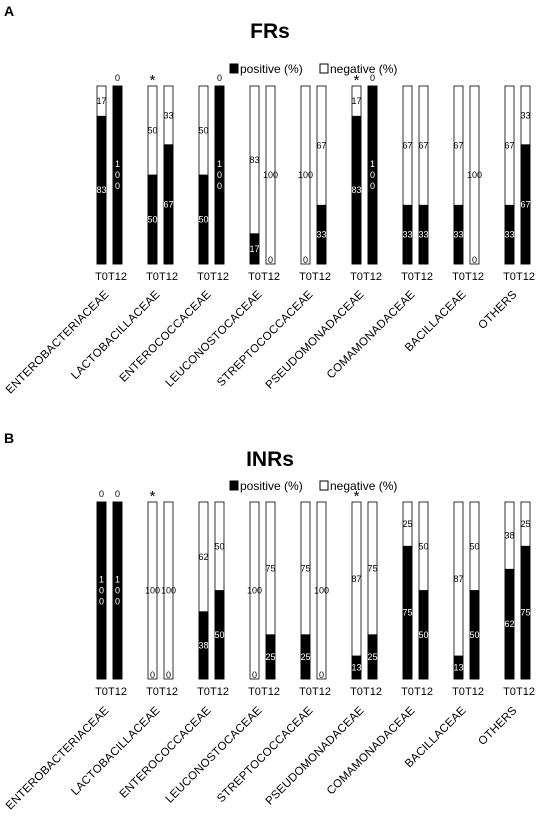 The width and height of the screenshot is (539, 836). I want to click on panel-a-legend: positive (%) negative (%), so click(313, 69).